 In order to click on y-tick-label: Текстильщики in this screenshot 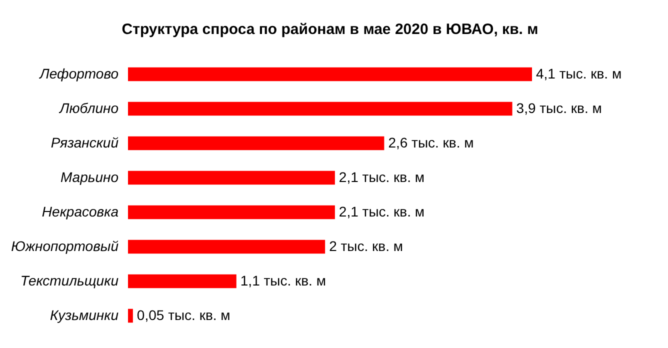, I will do `click(69, 280)`.